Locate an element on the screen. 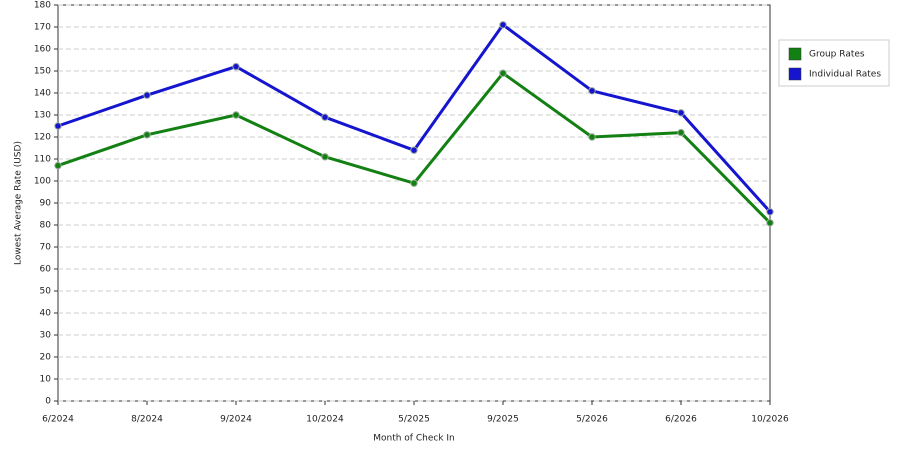 The image size is (900, 450). y-tick-label: 140 is located at coordinates (42, 94).